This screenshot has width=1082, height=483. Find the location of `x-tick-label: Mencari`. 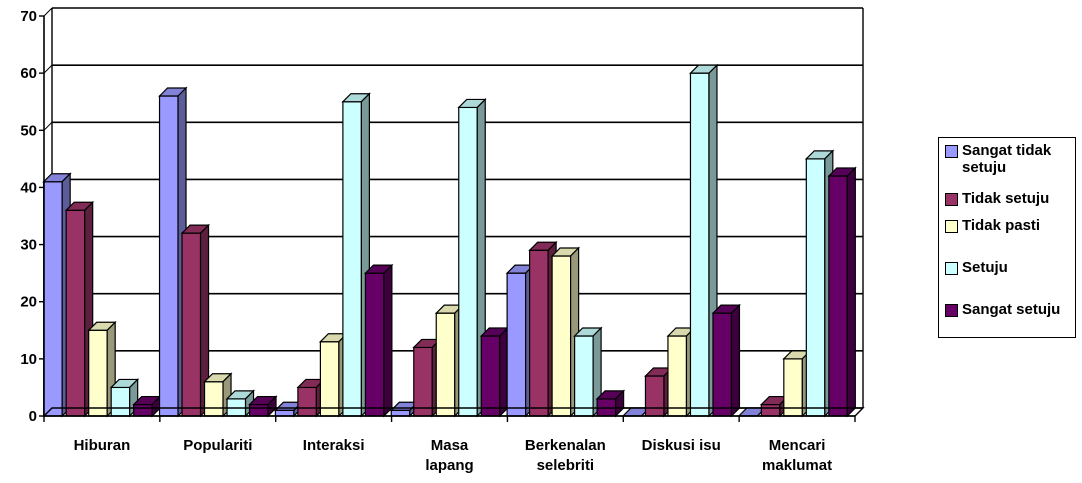

x-tick-label: Mencari is located at coordinates (797, 445).